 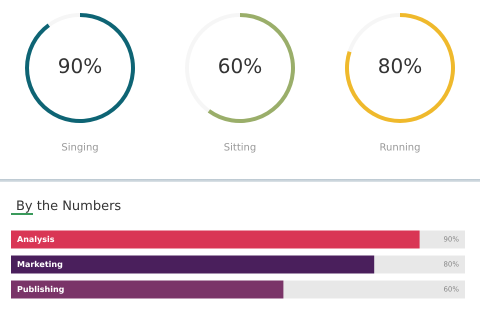 I want to click on y-tick-label: Marketing, so click(x=40, y=264).